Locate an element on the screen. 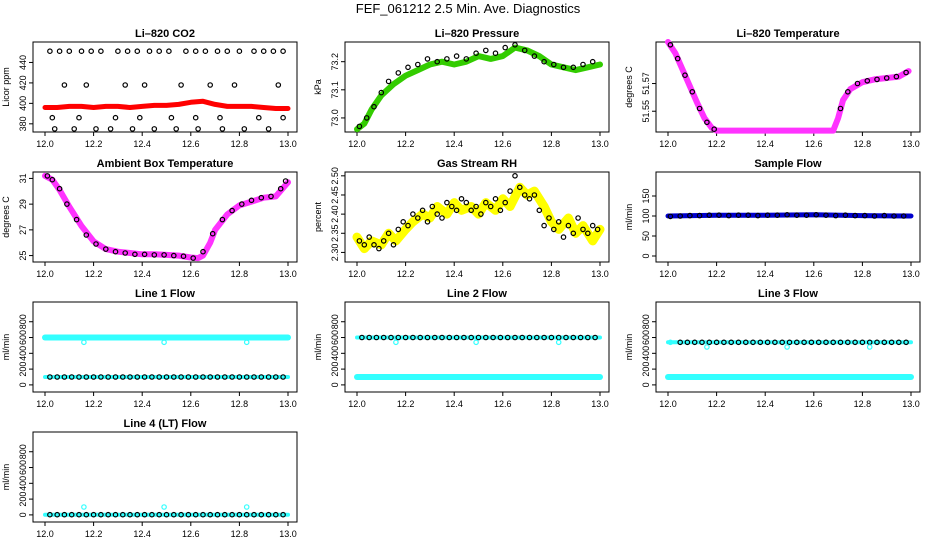 This screenshot has height=540, width=936. x-tick-label: 12.6 is located at coordinates (191, 274).